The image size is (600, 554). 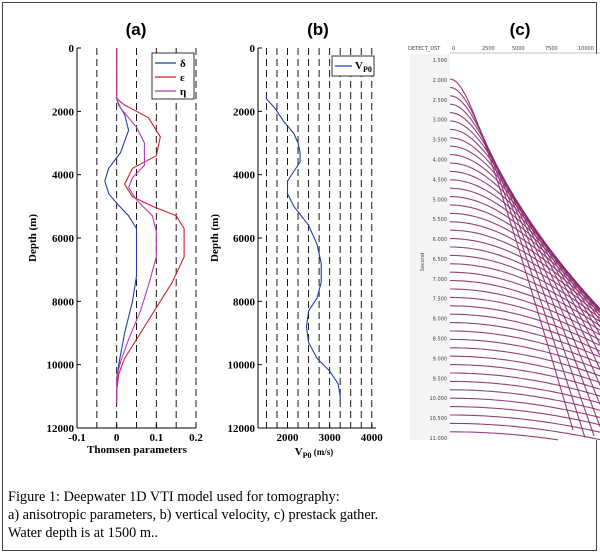 What do you see at coordinates (244, 176) in the screenshot?
I see `y-tick-label: 4000` at bounding box center [244, 176].